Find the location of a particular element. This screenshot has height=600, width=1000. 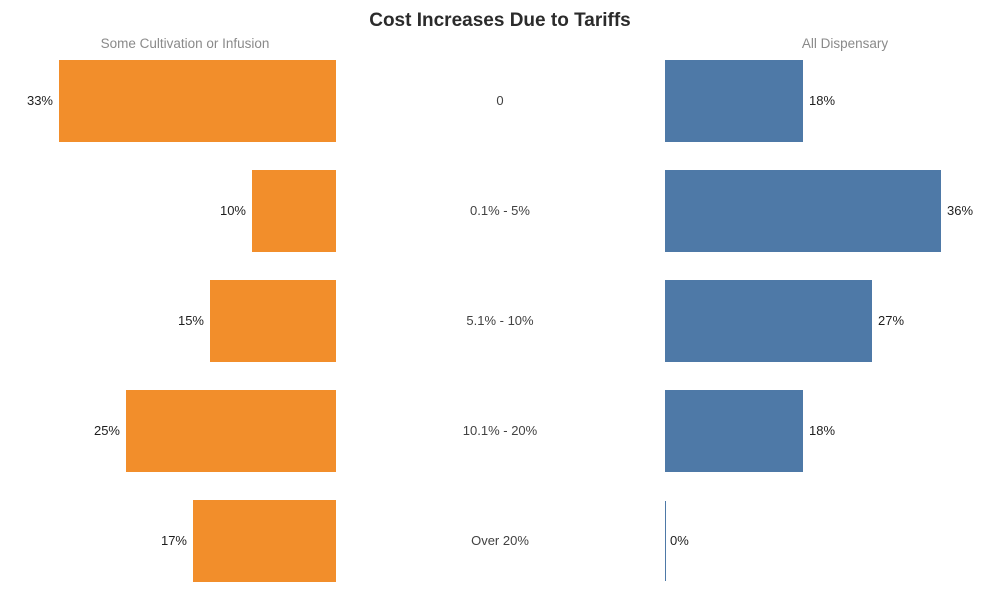

left-panel-header: Some Cultivation or Infusion is located at coordinates (185, 43).